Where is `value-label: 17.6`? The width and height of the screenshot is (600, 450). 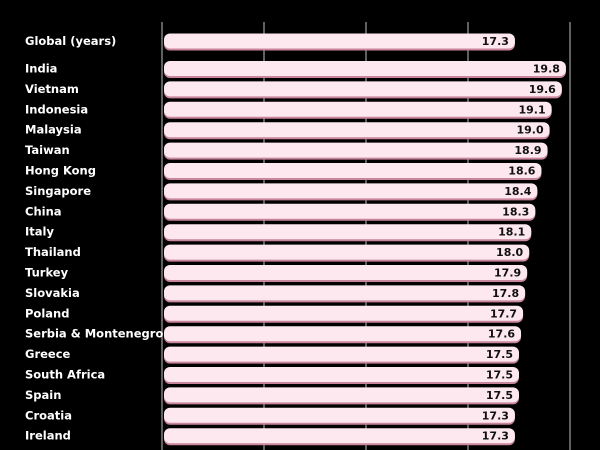 value-label: 17.6 is located at coordinates (501, 334).